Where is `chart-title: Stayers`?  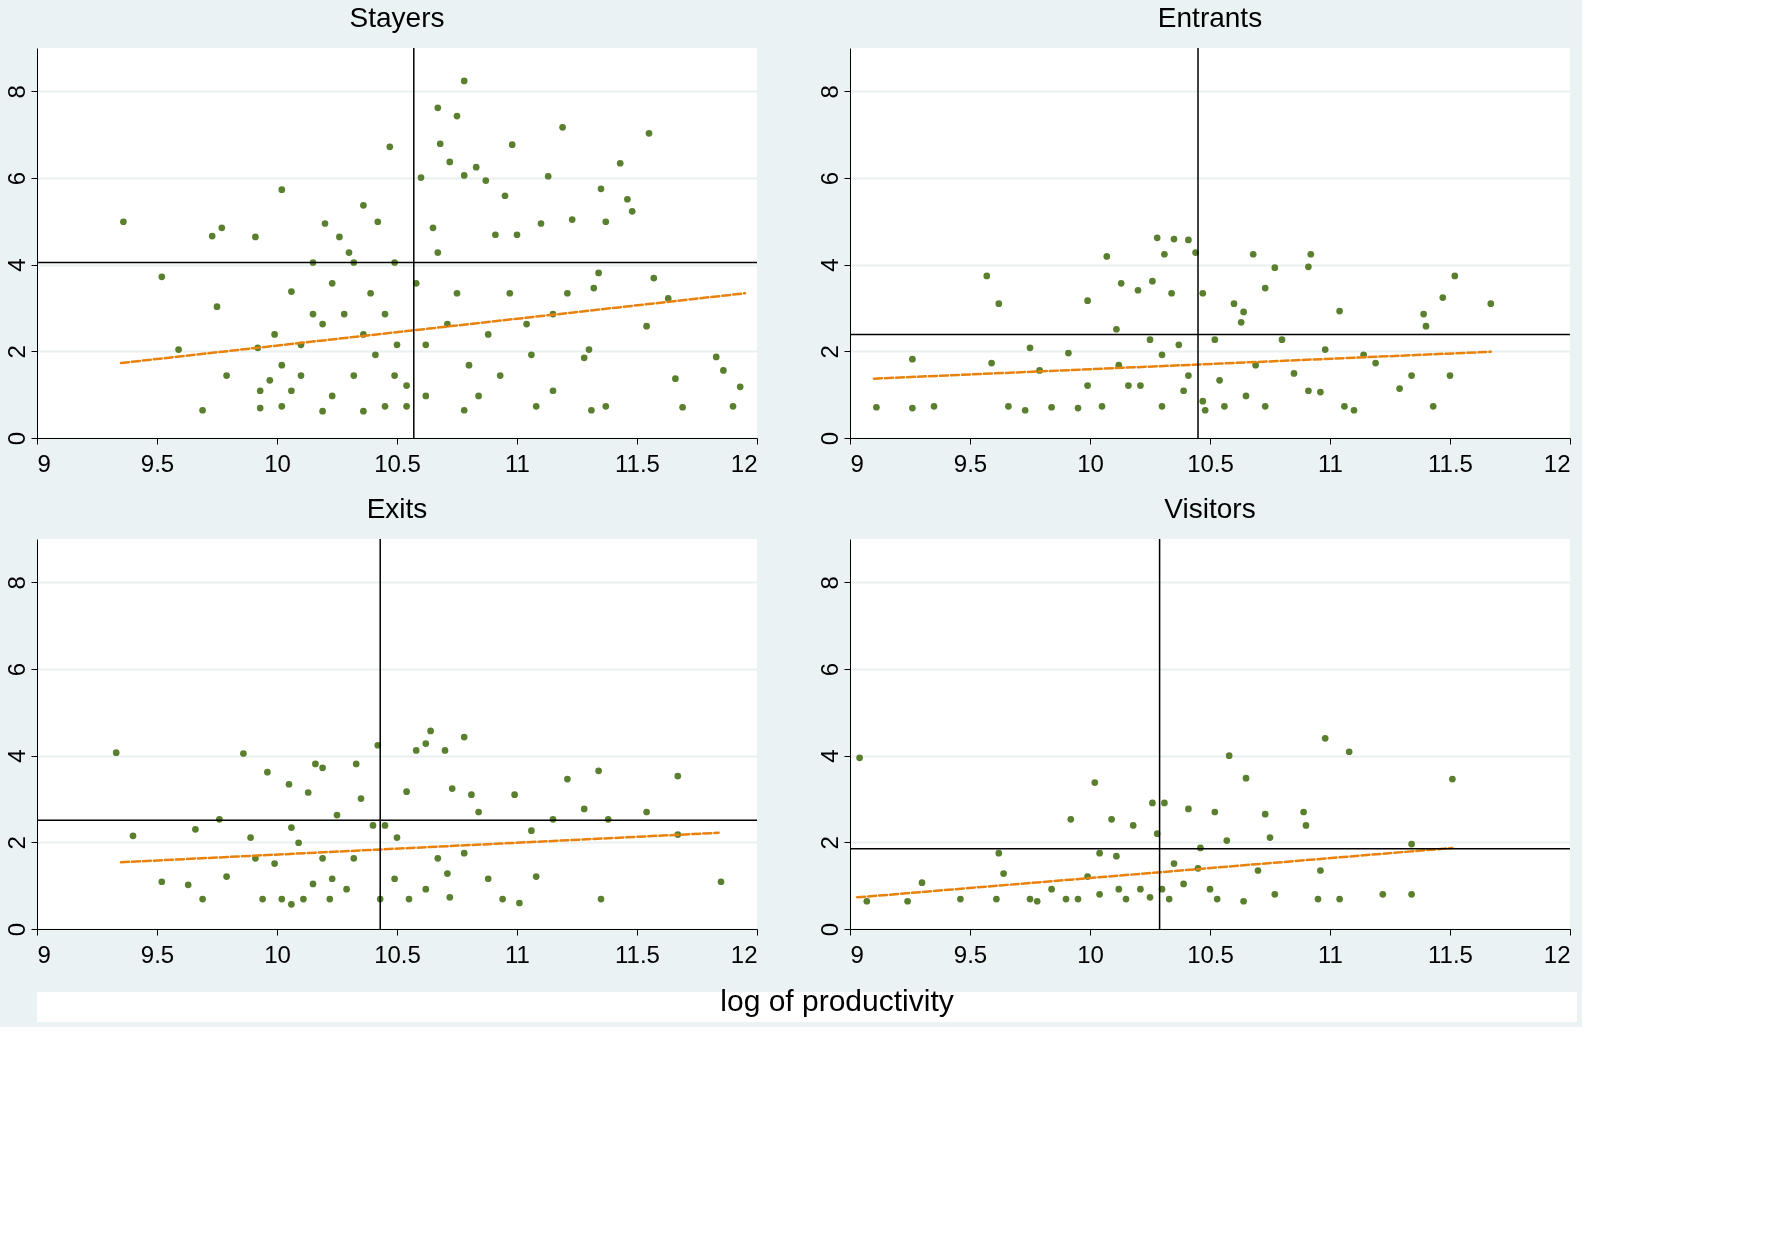 chart-title: Stayers is located at coordinates (397, 18).